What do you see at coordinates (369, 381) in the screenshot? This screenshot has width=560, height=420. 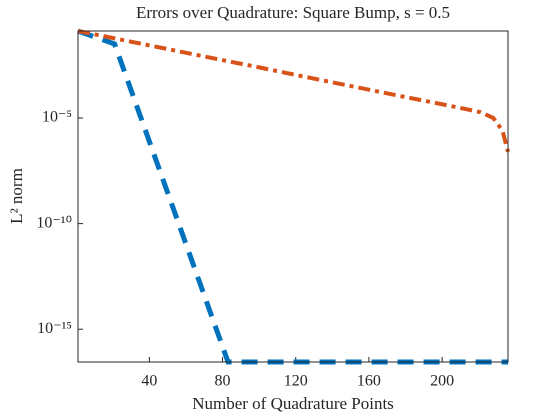 I see `x-tick-label: 160` at bounding box center [369, 381].